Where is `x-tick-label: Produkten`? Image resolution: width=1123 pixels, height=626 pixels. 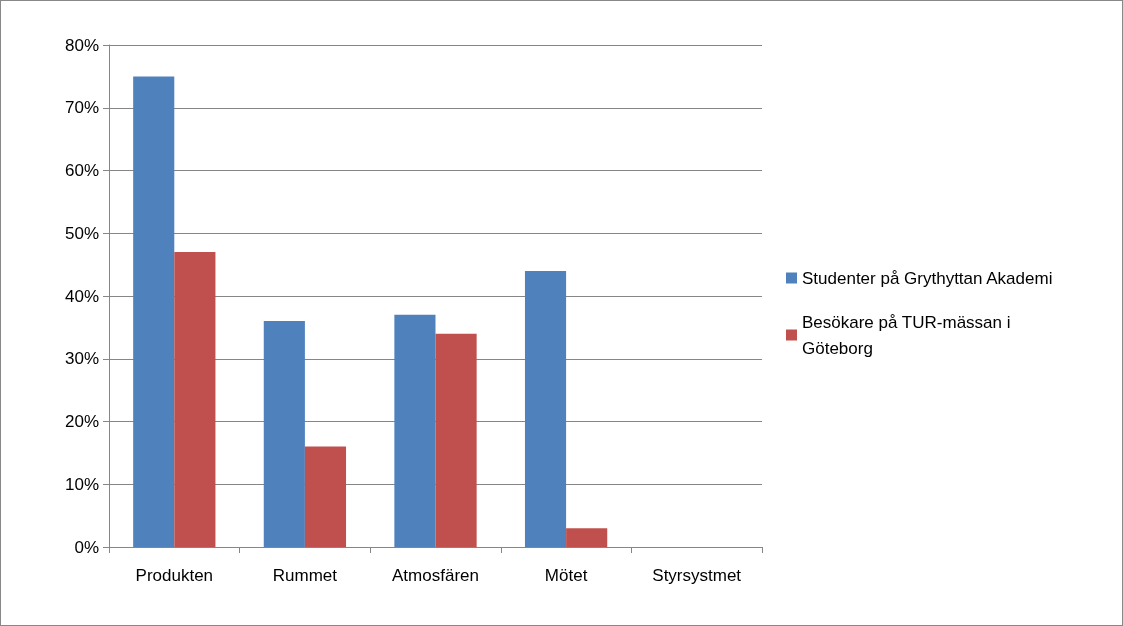
x-tick-label: Produkten is located at coordinates (174, 575).